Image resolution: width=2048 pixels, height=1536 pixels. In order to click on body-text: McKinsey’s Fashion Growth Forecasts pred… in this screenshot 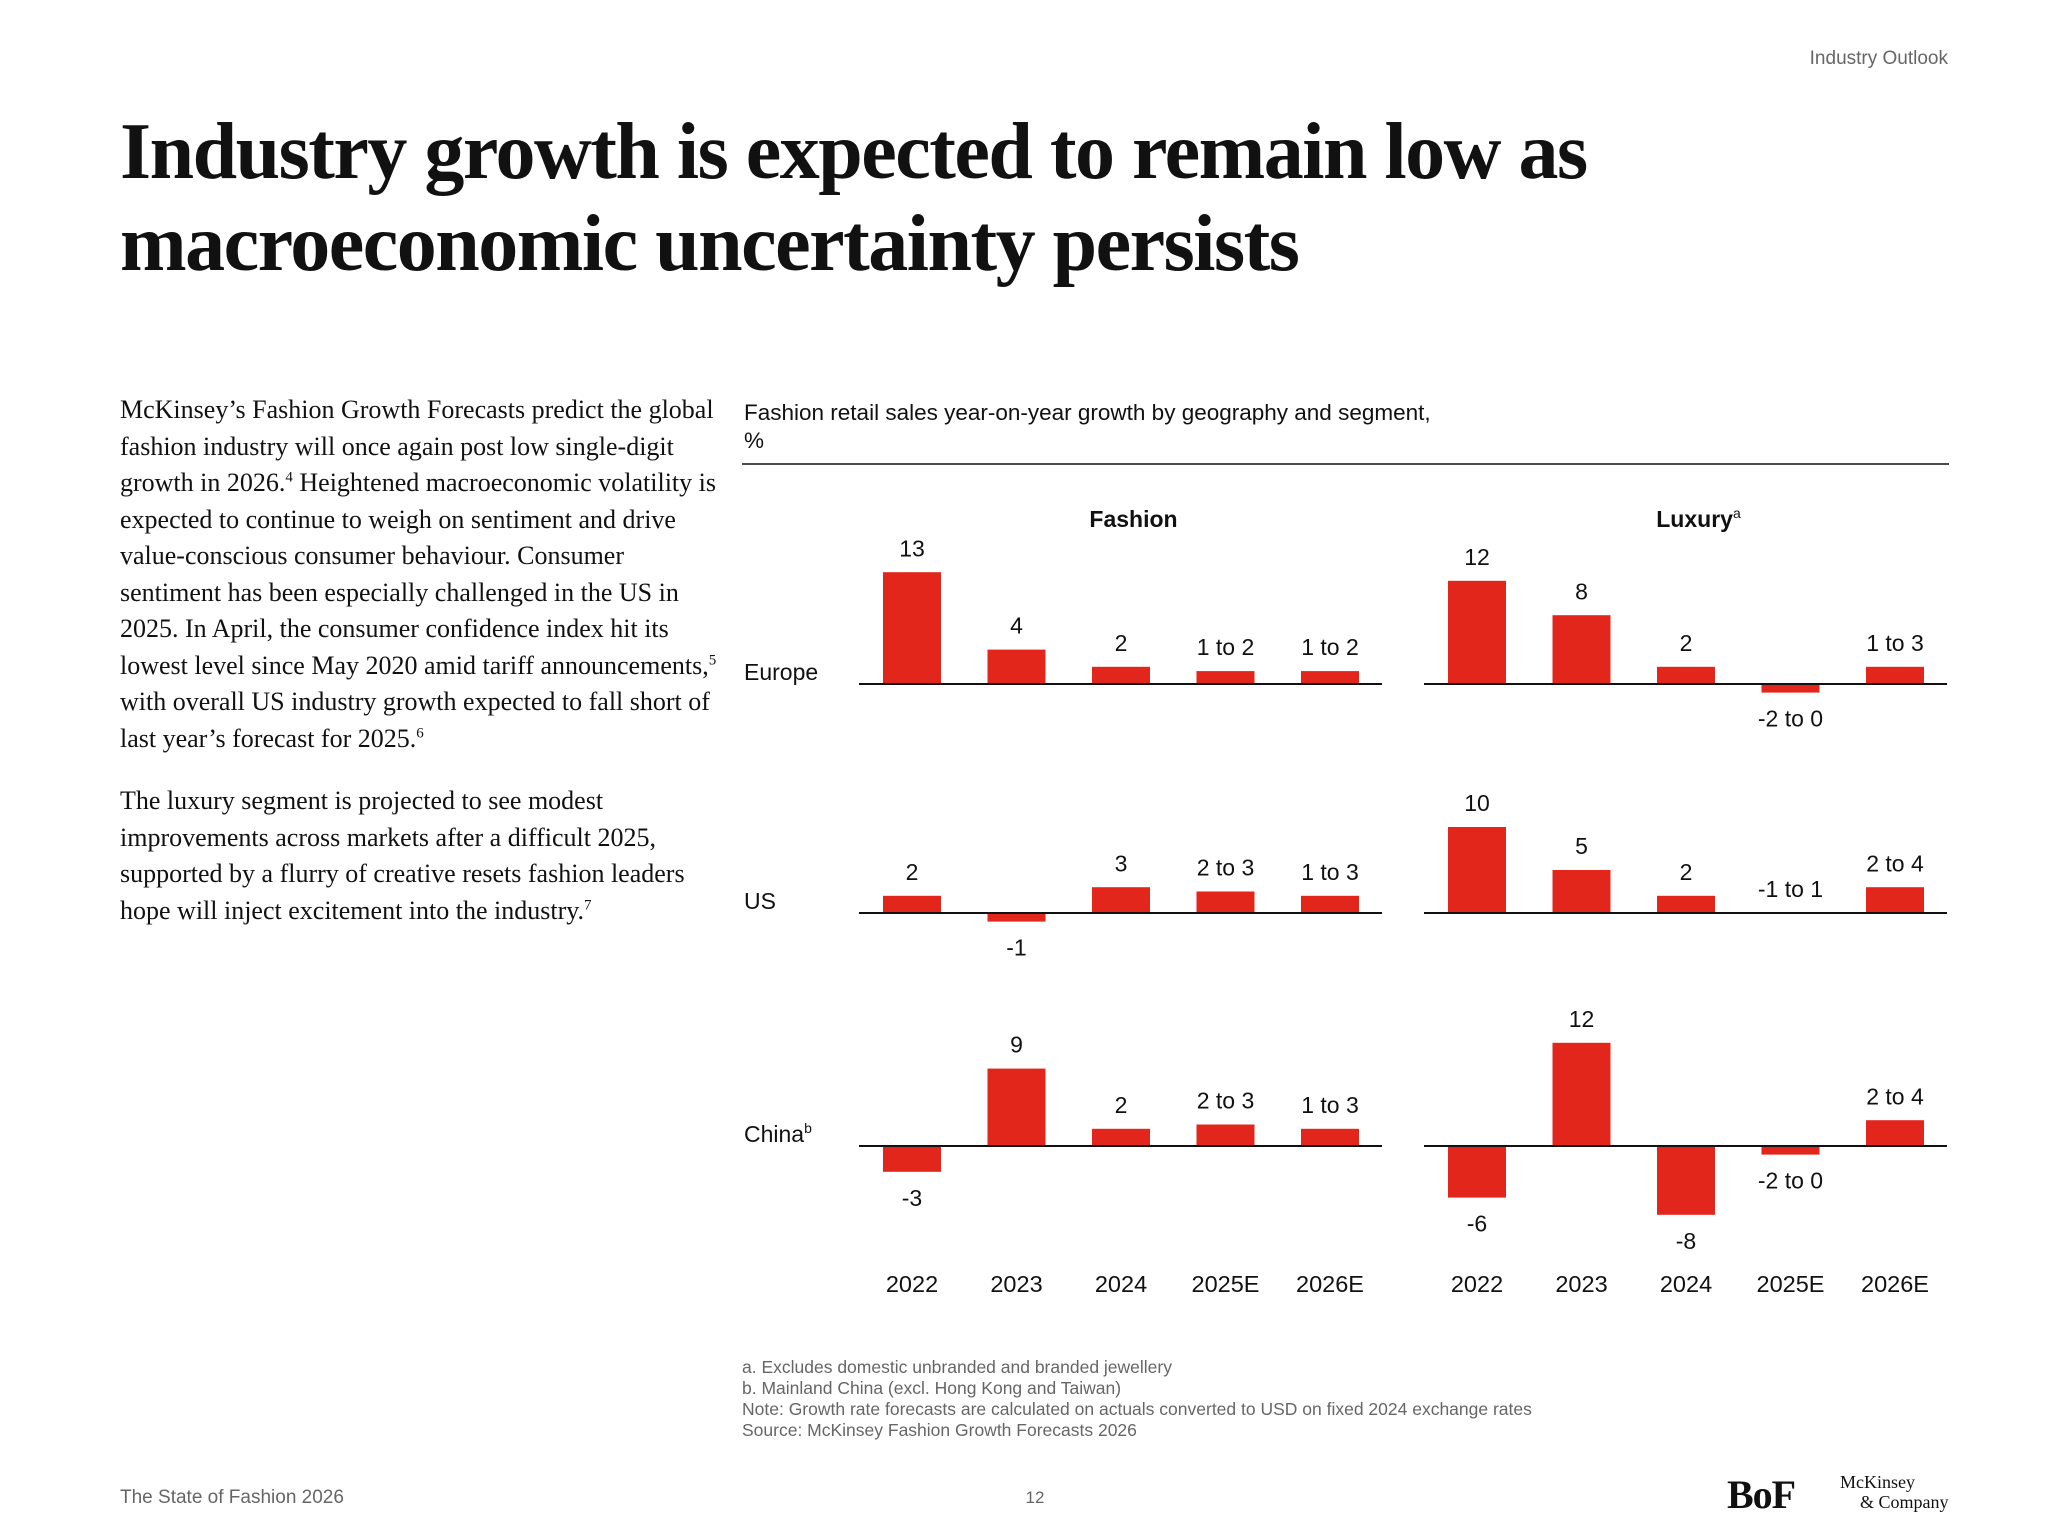, I will do `click(420, 673)`.